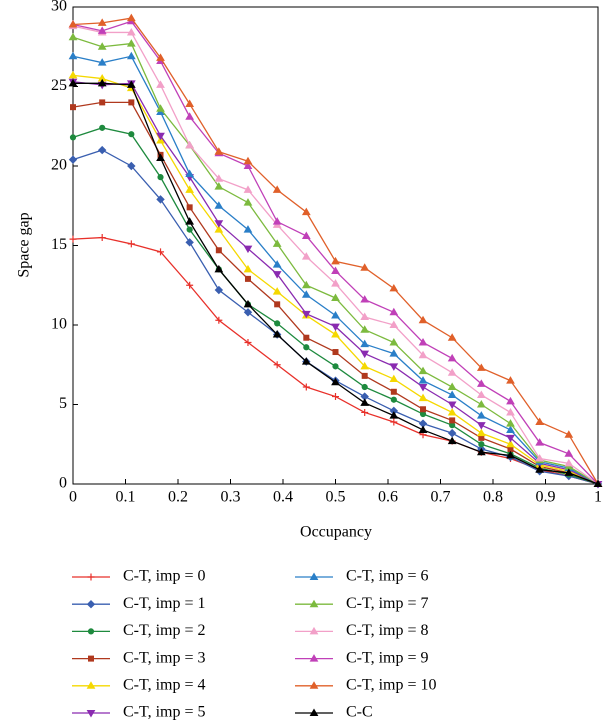 The width and height of the screenshot is (616, 727). I want to click on legend-label: C-T, imp = 9, so click(387, 657).